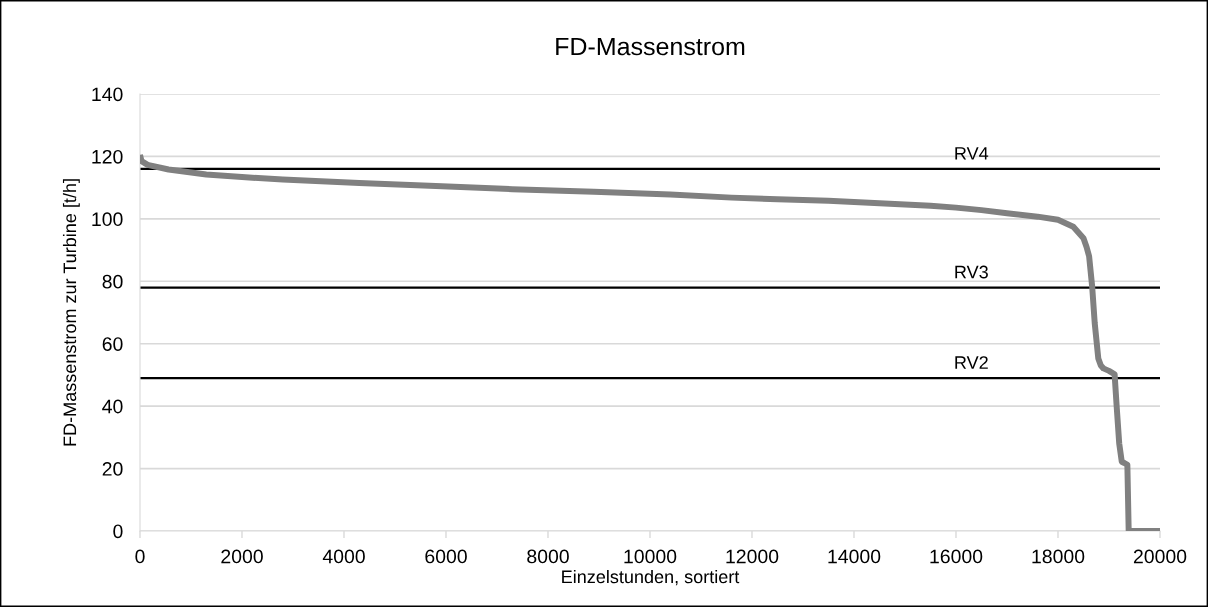 The image size is (1208, 607). What do you see at coordinates (112, 281) in the screenshot?
I see `y-tick-label: 80` at bounding box center [112, 281].